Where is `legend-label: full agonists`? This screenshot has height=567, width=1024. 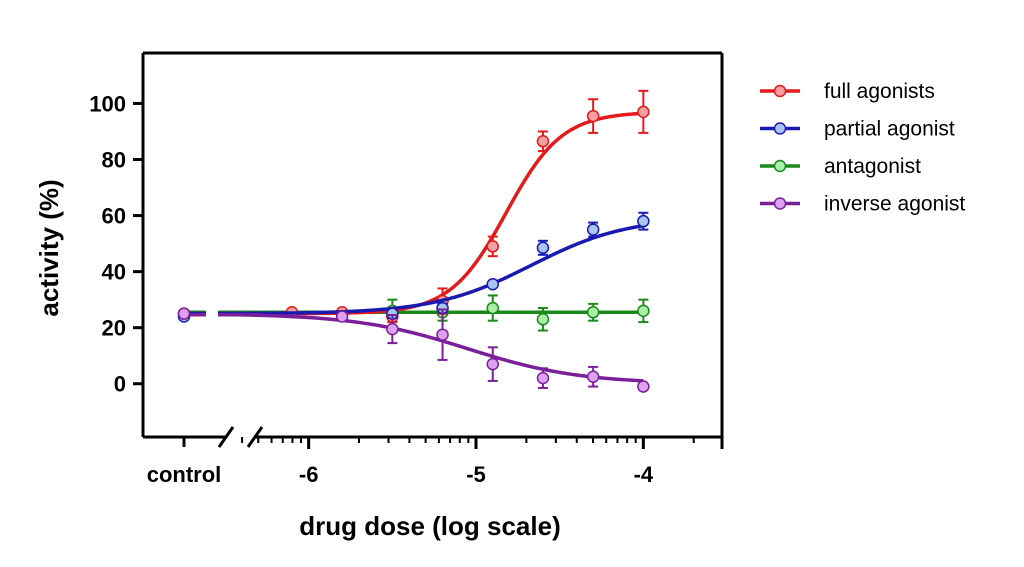
legend-label: full agonists is located at coordinates (879, 91).